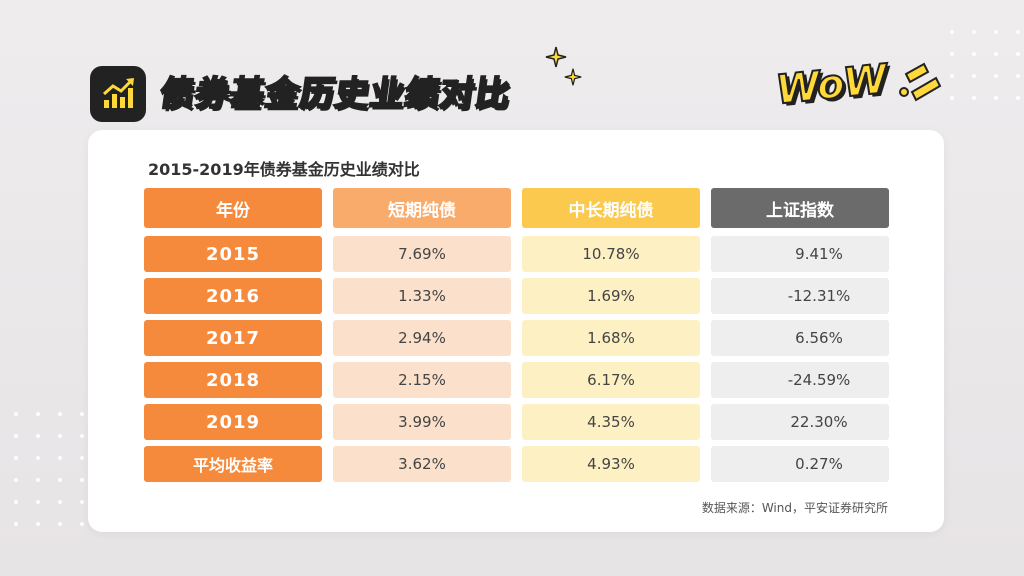 This screenshot has height=576, width=1024. I want to click on wow-sticker: WoW, so click(831, 84).